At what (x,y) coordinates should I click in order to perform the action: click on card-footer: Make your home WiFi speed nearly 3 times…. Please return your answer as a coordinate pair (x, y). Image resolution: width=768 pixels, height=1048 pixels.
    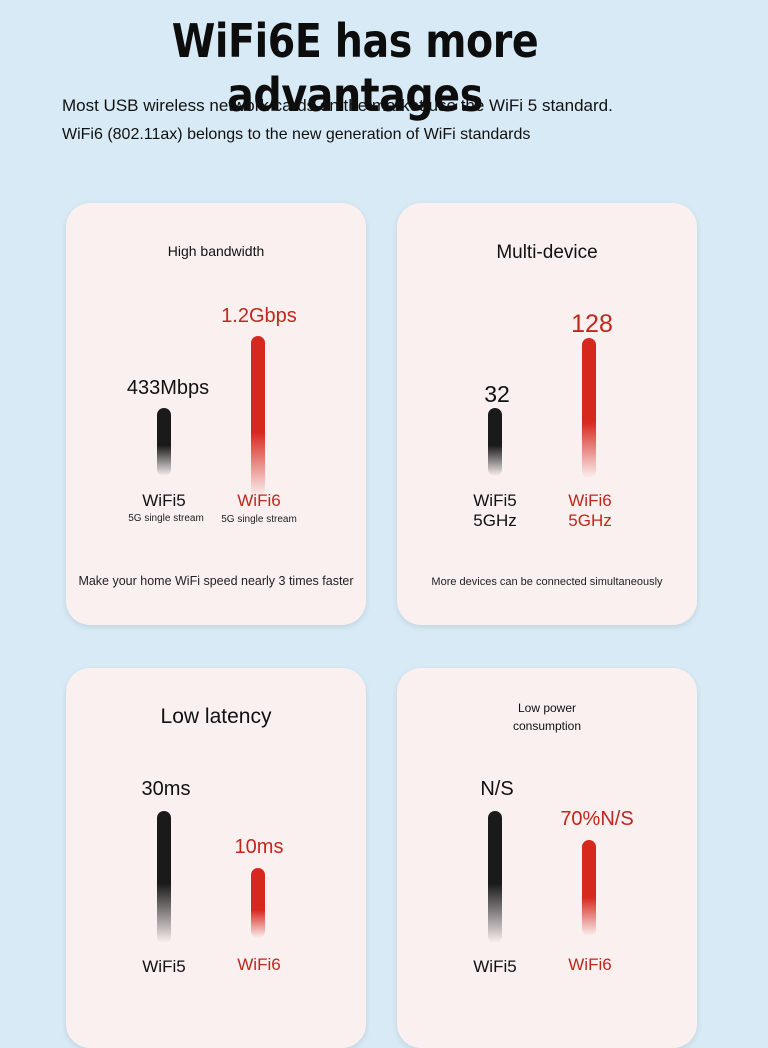
    Looking at the image, I should click on (216, 581).